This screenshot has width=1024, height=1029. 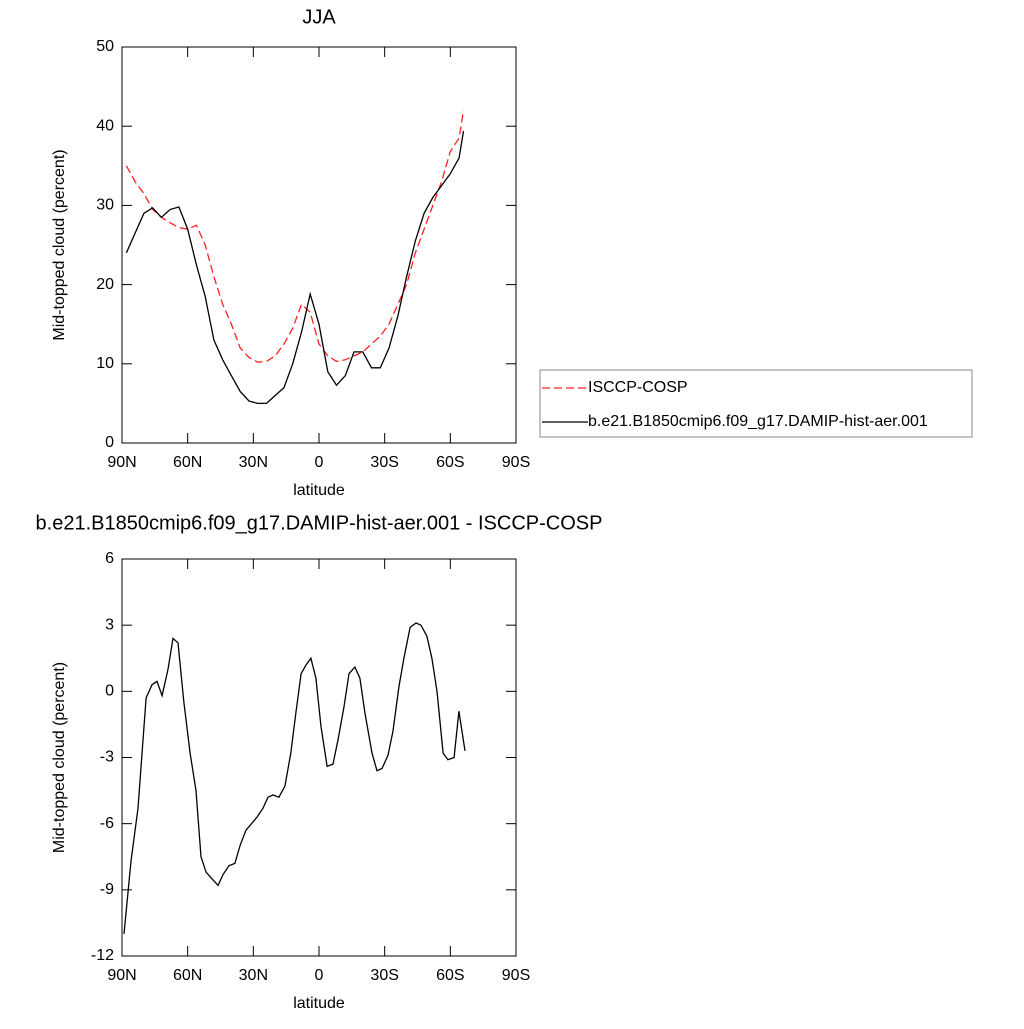 I want to click on legend-label: ISCCP-COSP, so click(x=638, y=387).